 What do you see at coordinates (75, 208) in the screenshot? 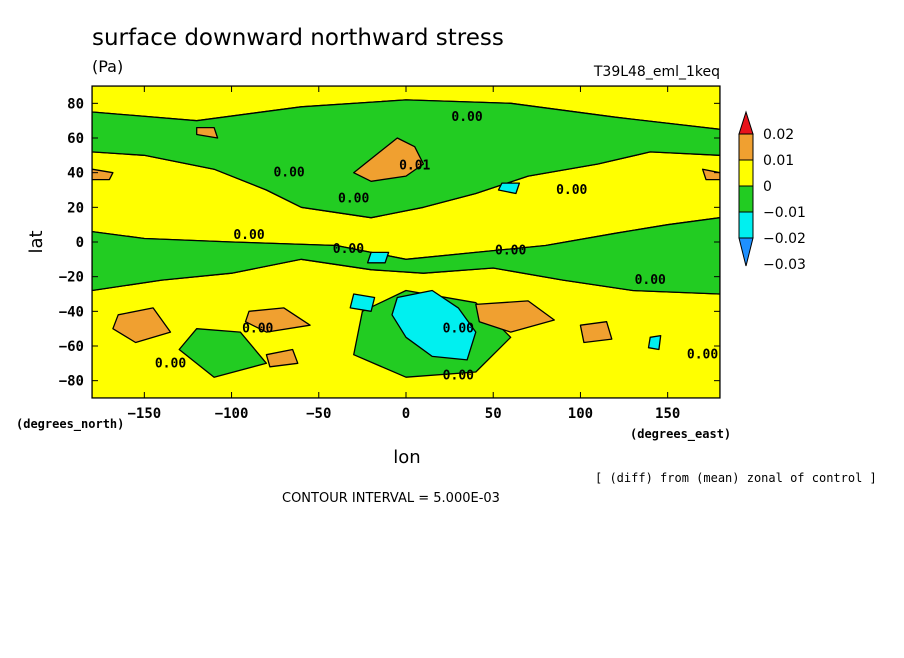
I see `y-tick-label: 20` at bounding box center [75, 208].